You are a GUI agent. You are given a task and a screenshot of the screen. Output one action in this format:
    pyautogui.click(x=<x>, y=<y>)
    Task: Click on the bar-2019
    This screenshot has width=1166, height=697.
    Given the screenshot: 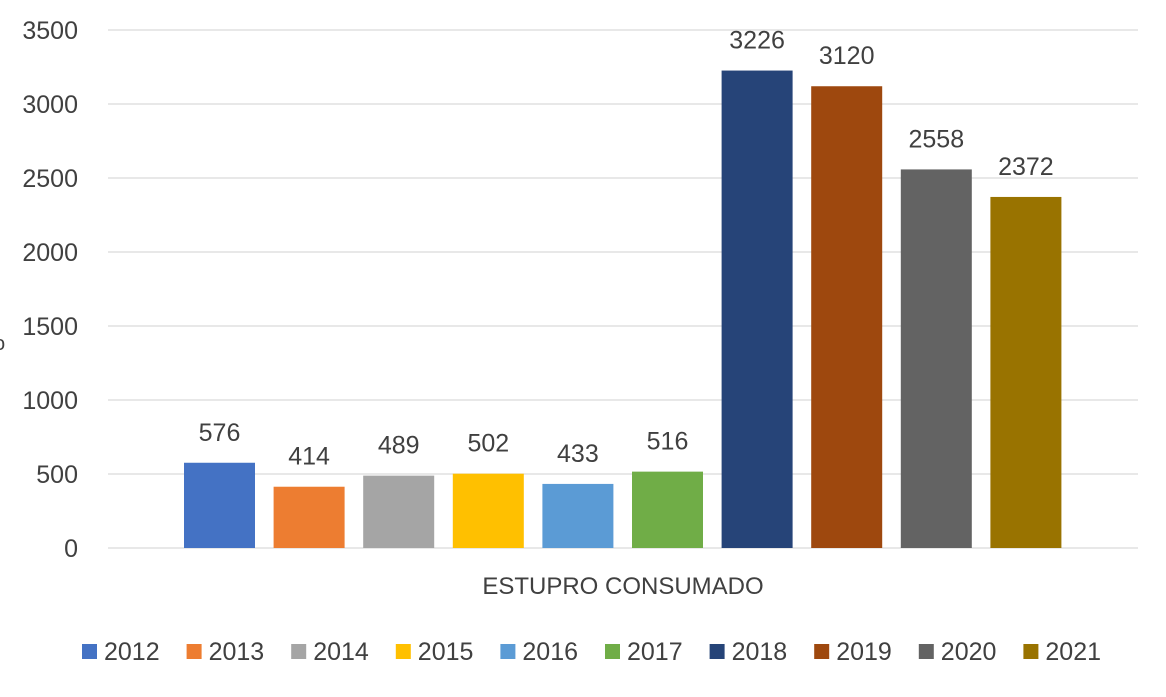 What is the action you would take?
    pyautogui.click(x=847, y=317)
    